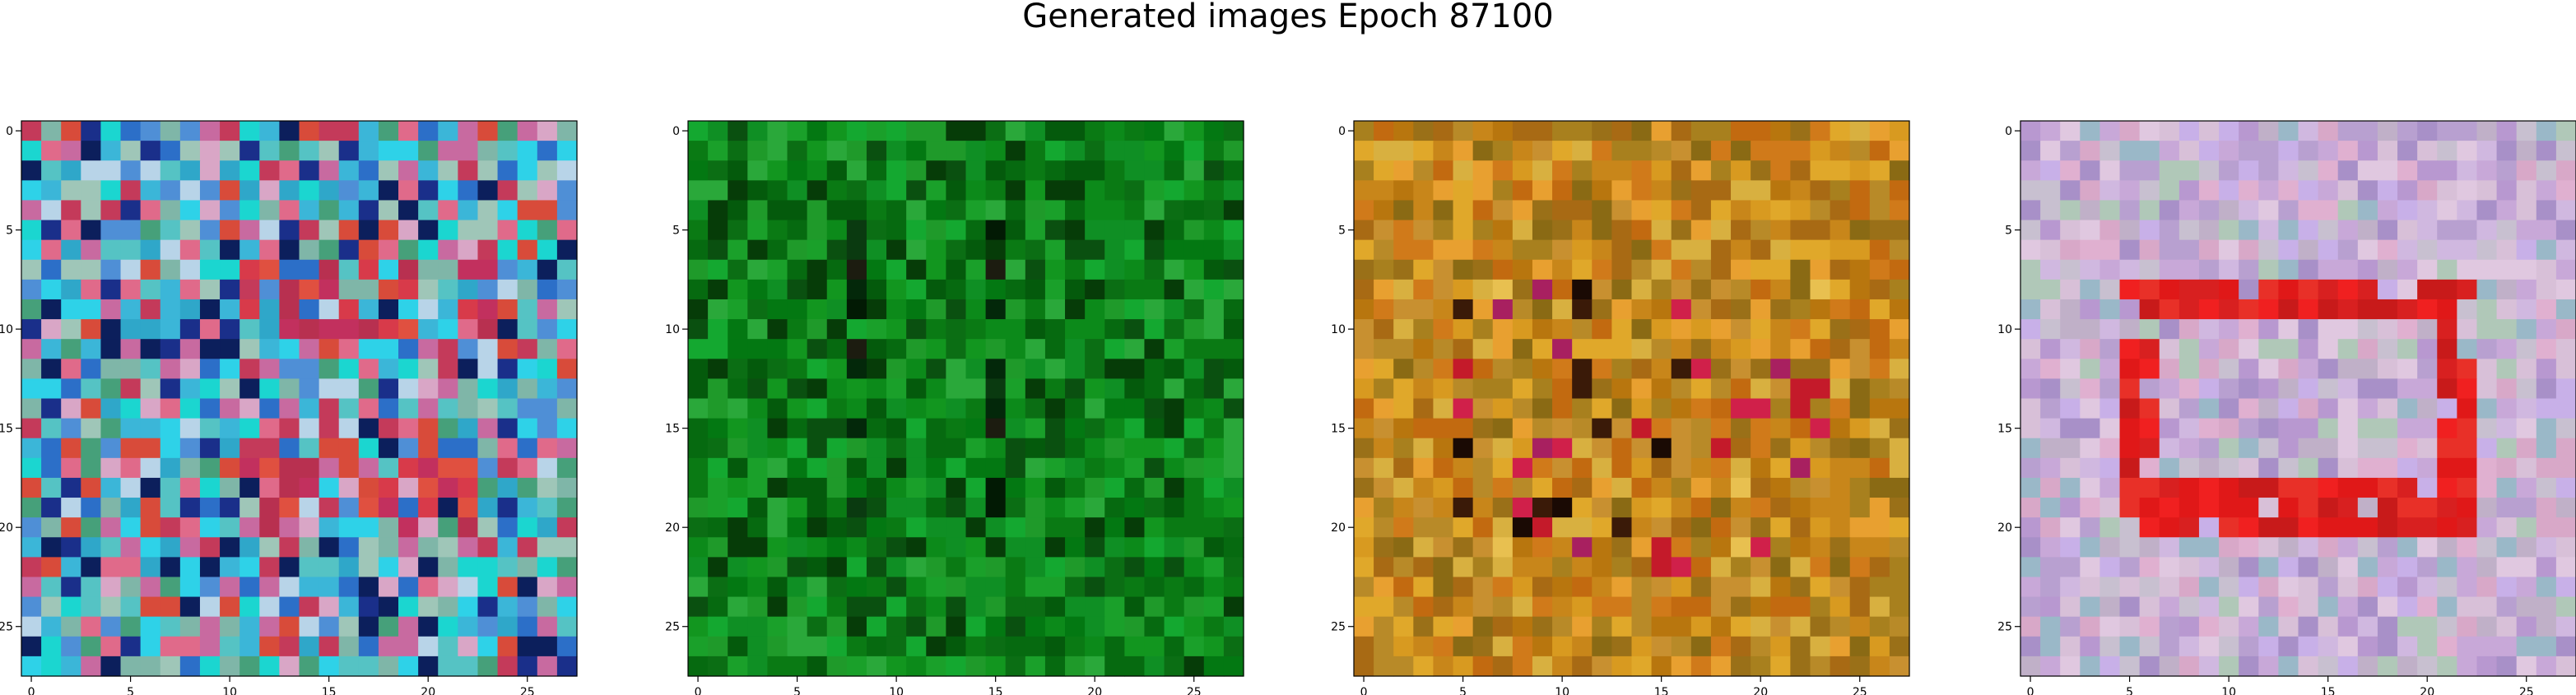 The width and height of the screenshot is (2576, 695). What do you see at coordinates (2004, 329) in the screenshot?
I see `y-tick-label: 10` at bounding box center [2004, 329].